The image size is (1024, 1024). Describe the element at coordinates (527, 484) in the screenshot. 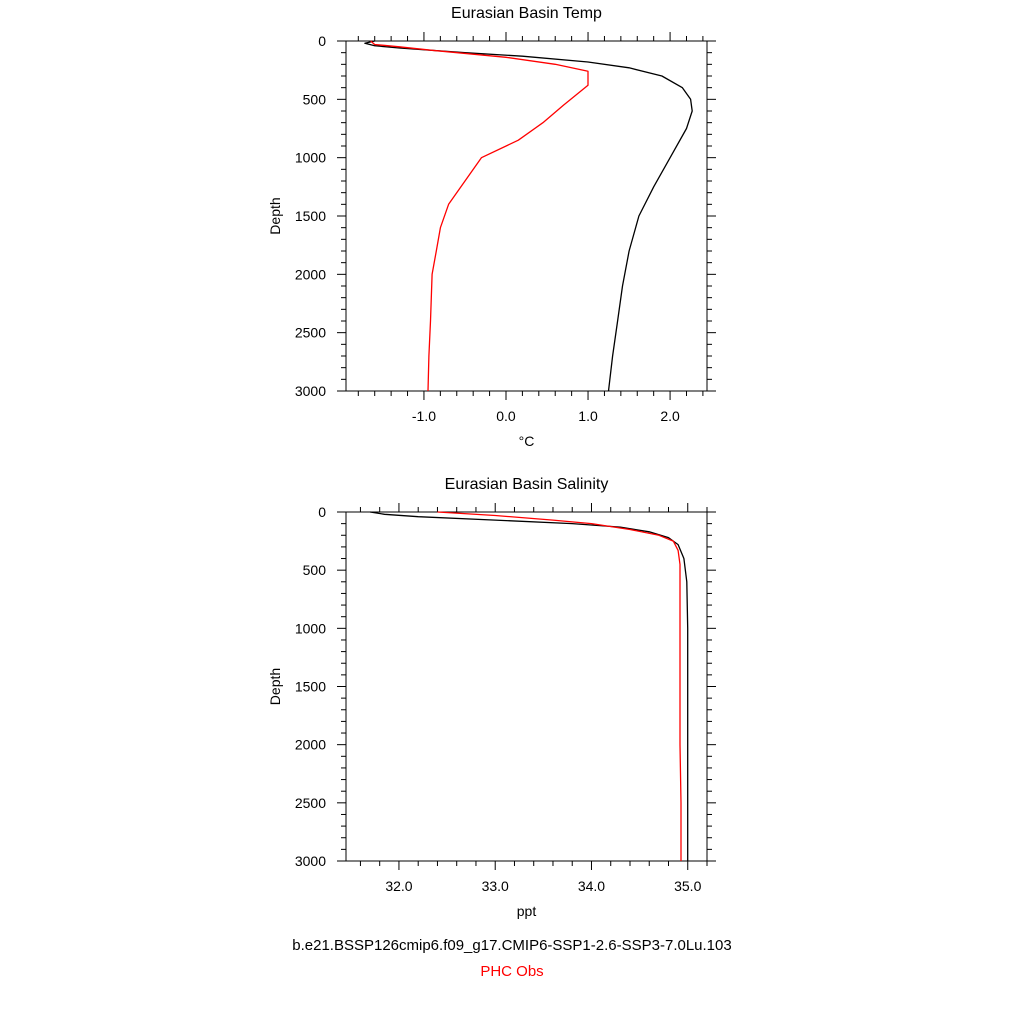

I see `chart-title: Eurasian Basin Salinity` at that location.